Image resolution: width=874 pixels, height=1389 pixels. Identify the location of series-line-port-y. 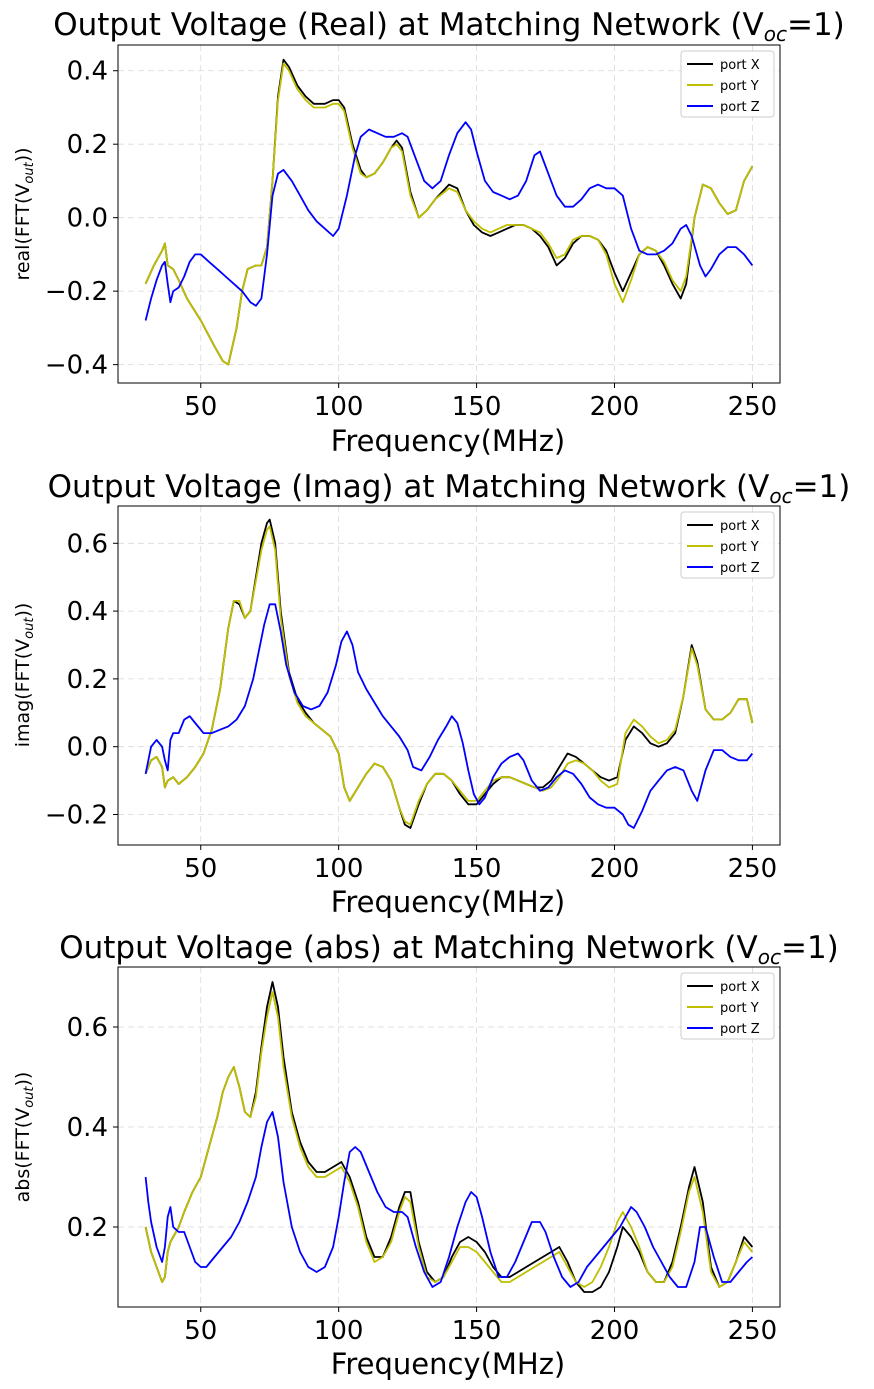
(449, 1139).